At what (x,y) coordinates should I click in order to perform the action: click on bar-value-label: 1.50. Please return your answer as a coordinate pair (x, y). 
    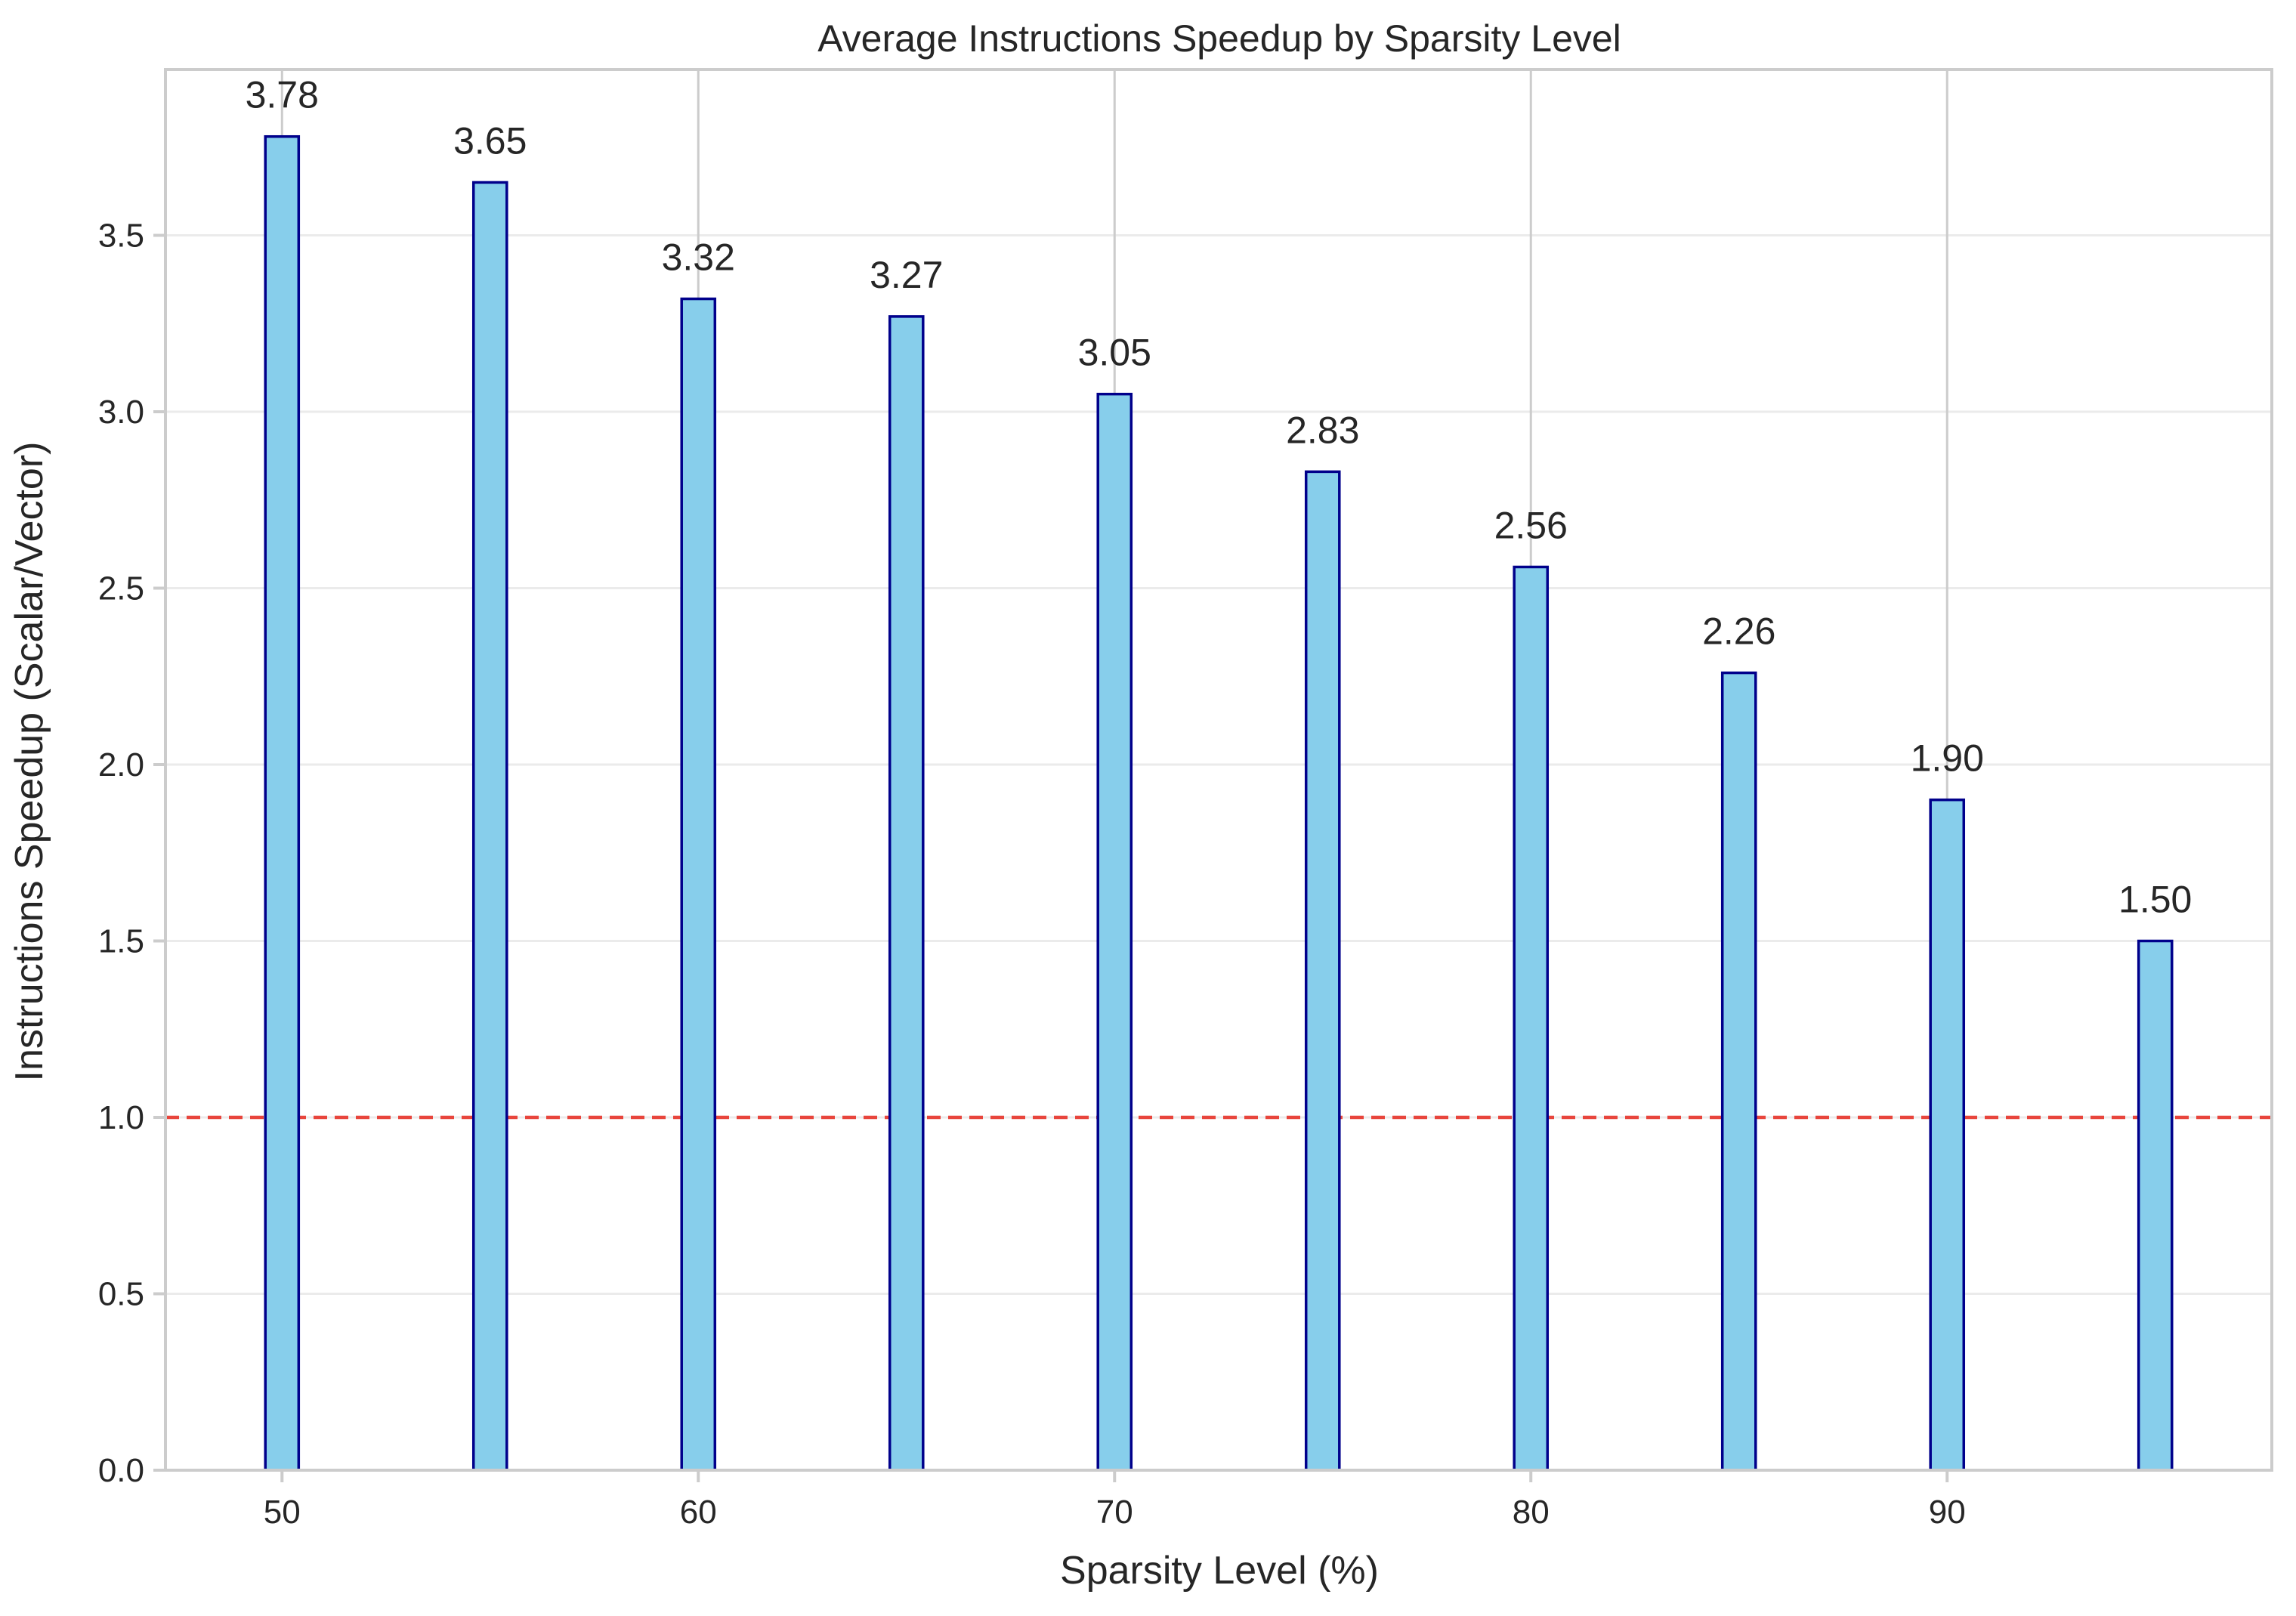
    Looking at the image, I should click on (2155, 899).